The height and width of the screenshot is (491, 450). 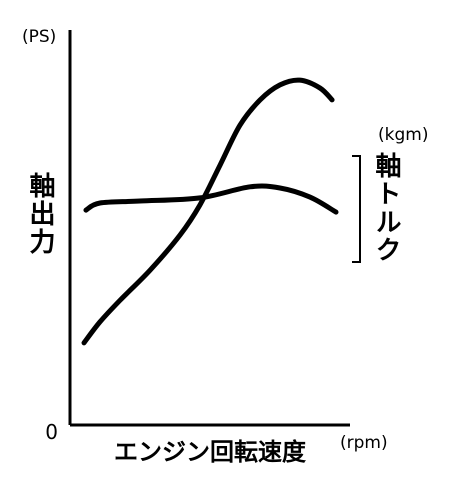 I want to click on y-unit: (PS), so click(x=39, y=37).